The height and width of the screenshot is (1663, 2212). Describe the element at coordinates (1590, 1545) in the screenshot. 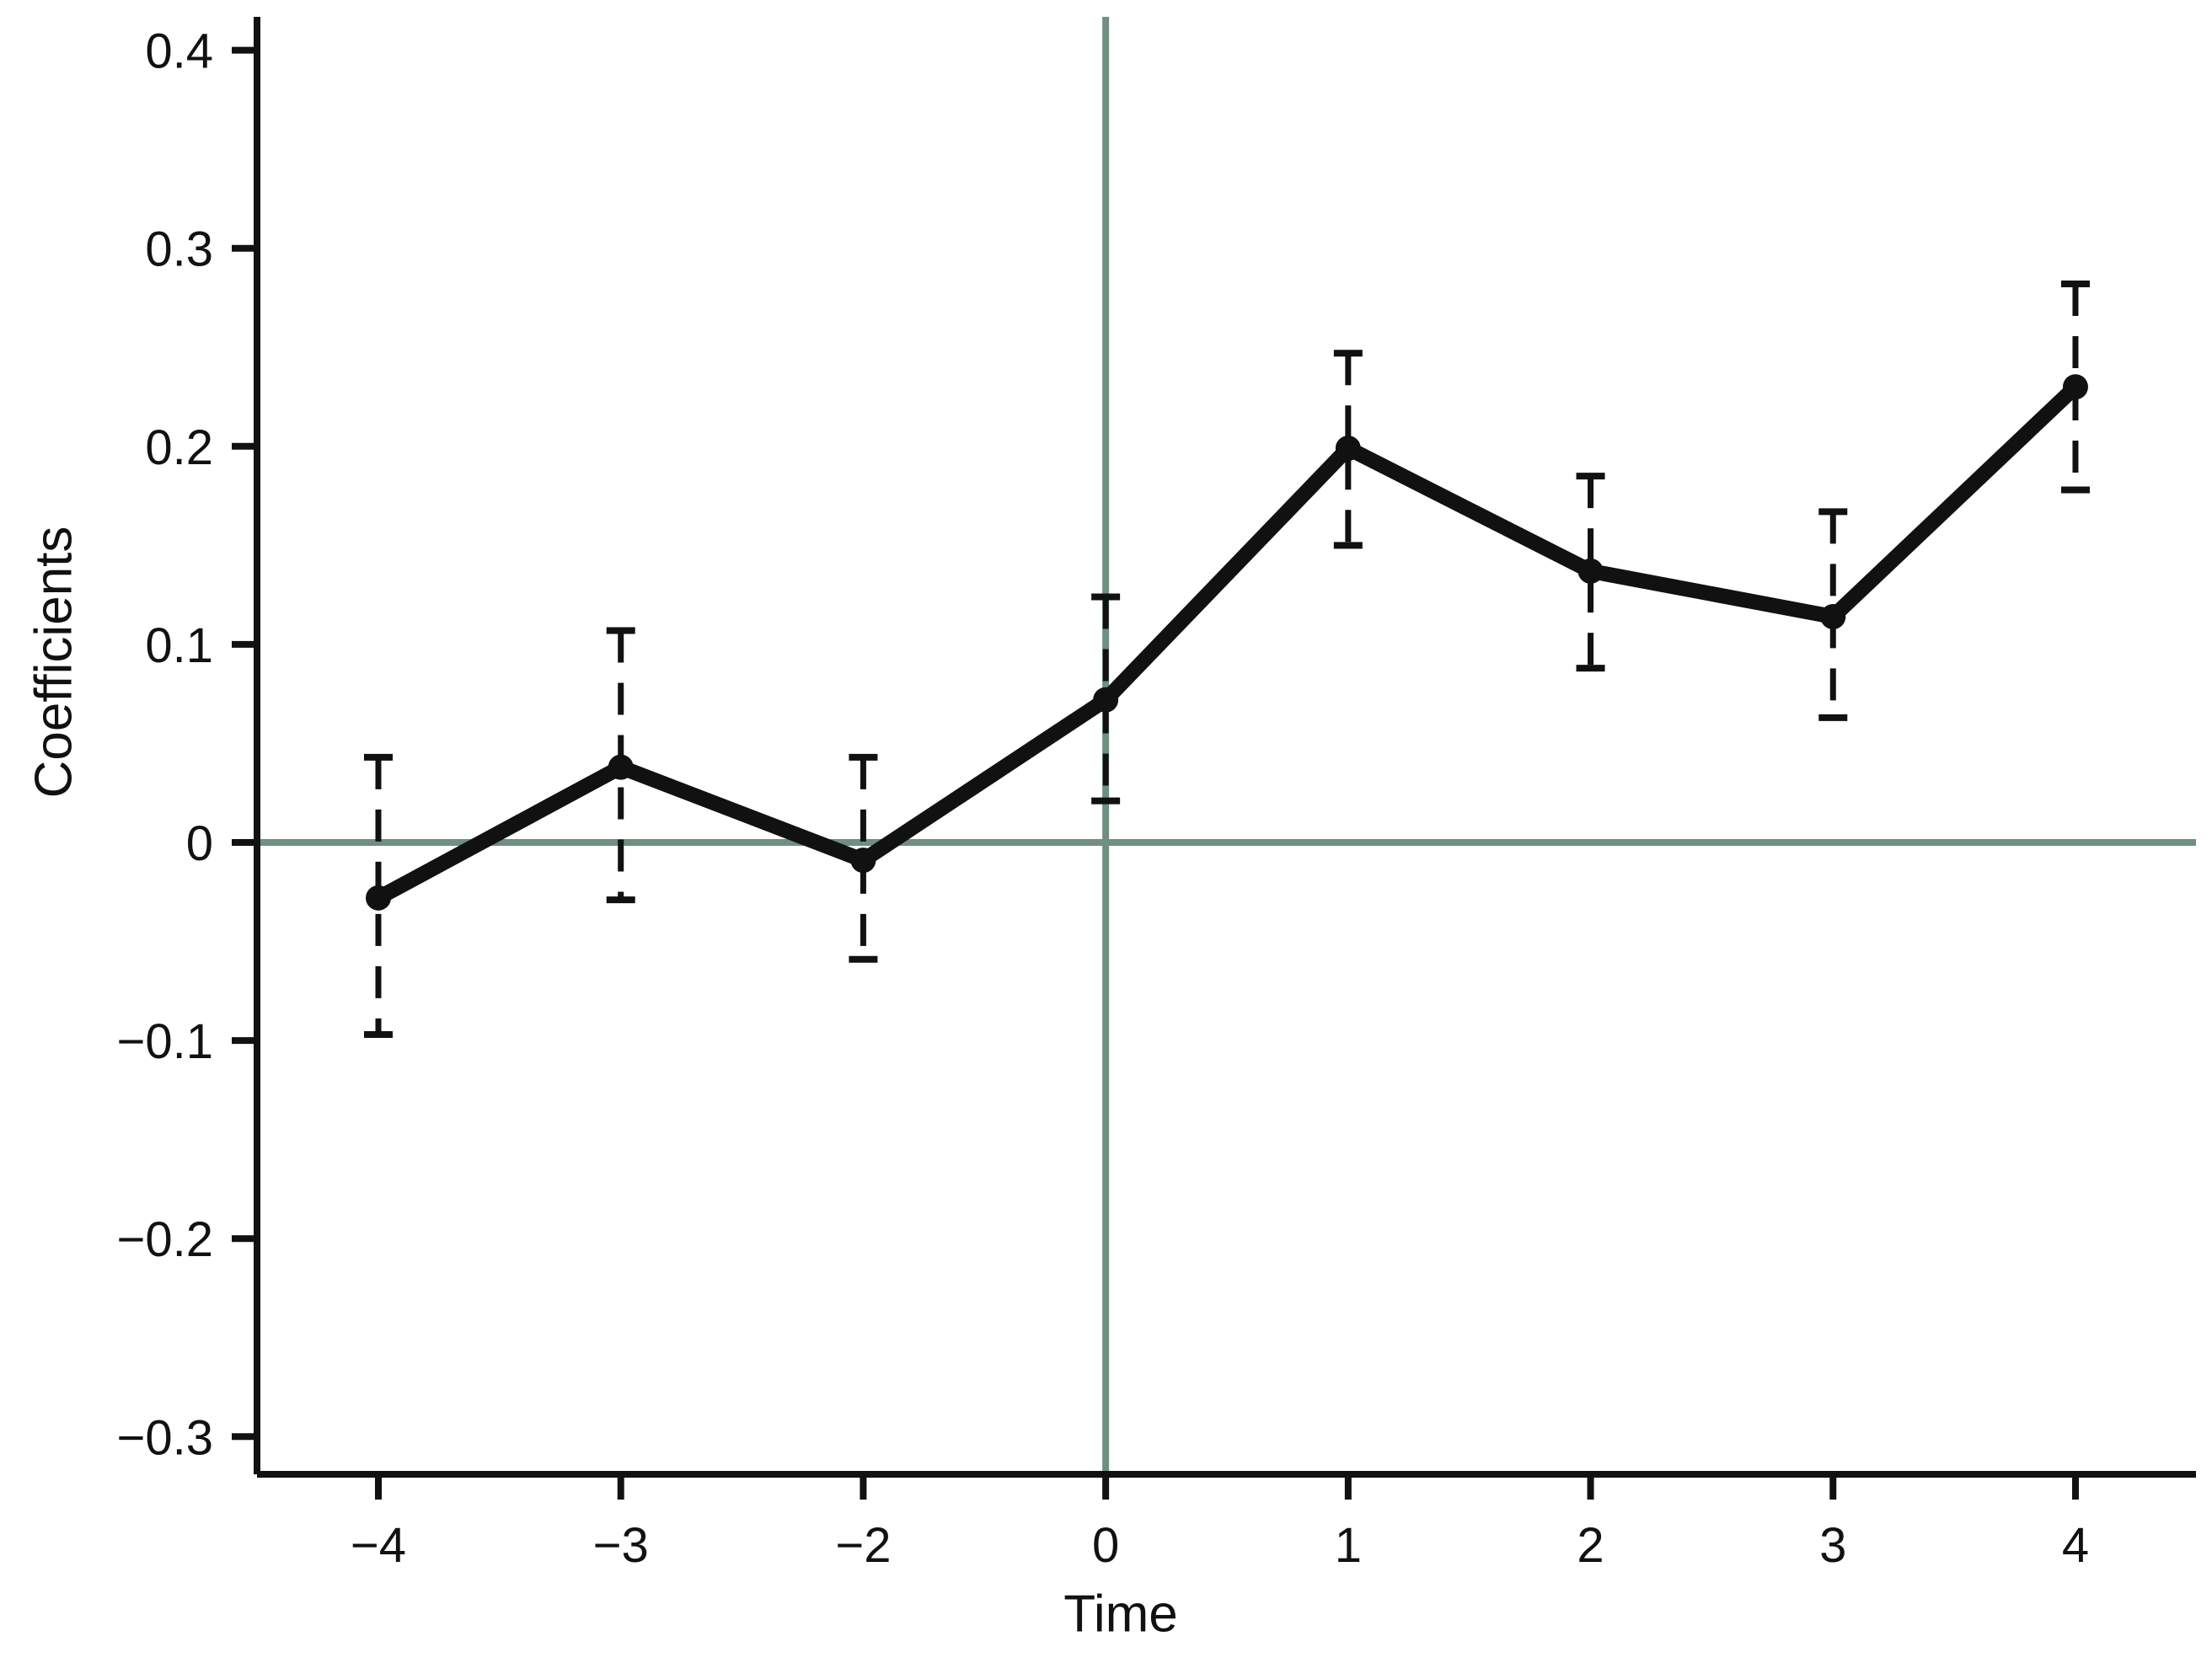

I see `x-tick-label: 2` at that location.